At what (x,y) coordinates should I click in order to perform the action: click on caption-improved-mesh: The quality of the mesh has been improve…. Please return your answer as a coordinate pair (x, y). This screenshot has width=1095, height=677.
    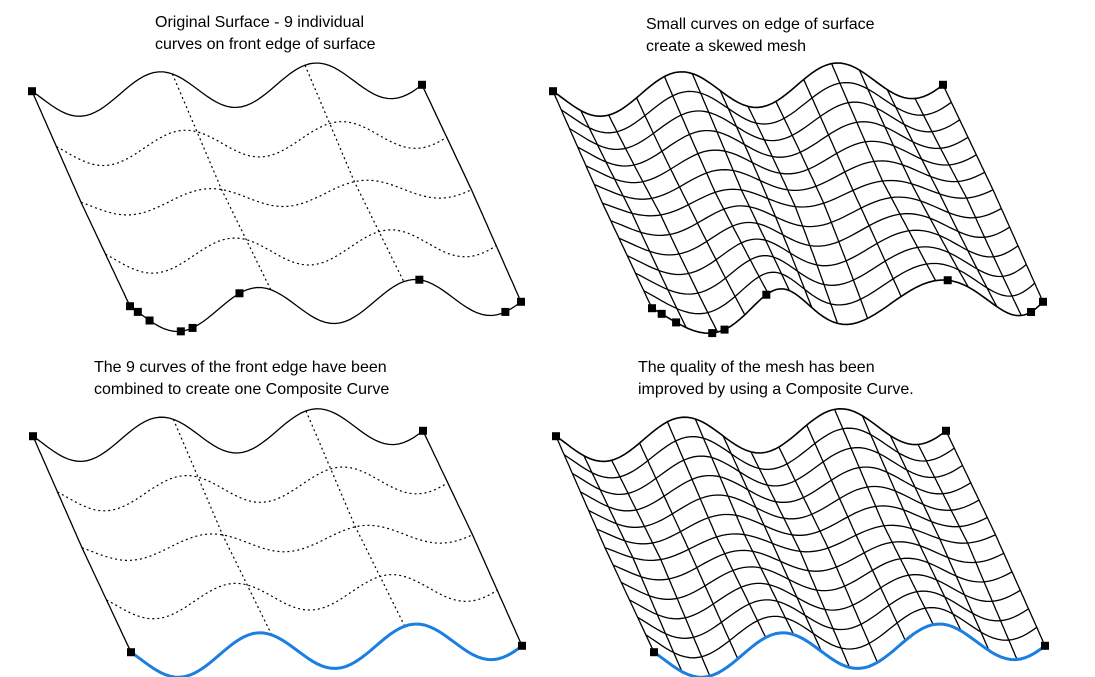
    Looking at the image, I should click on (776, 379).